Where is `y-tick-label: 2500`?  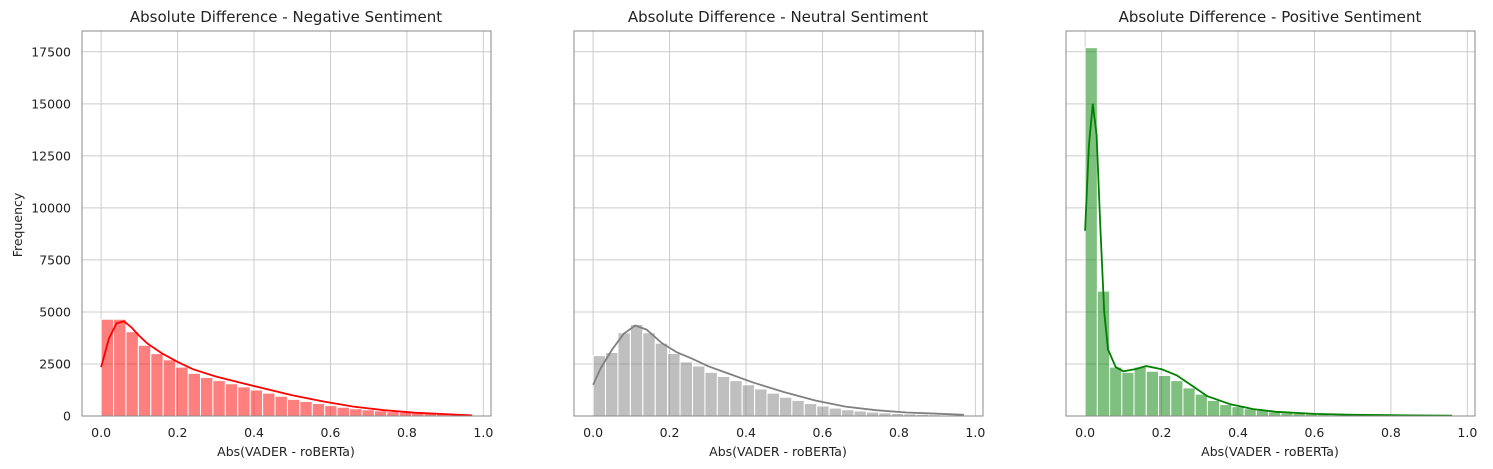
y-tick-label: 2500 is located at coordinates (55, 363).